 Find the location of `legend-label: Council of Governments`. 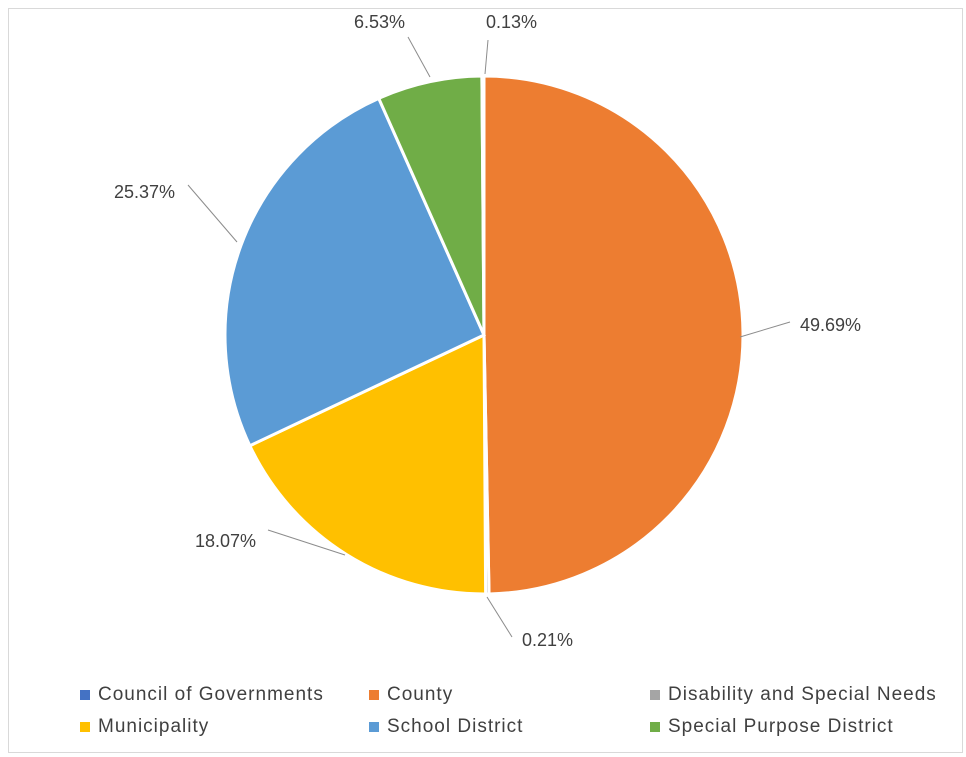

legend-label: Council of Governments is located at coordinates (211, 694).